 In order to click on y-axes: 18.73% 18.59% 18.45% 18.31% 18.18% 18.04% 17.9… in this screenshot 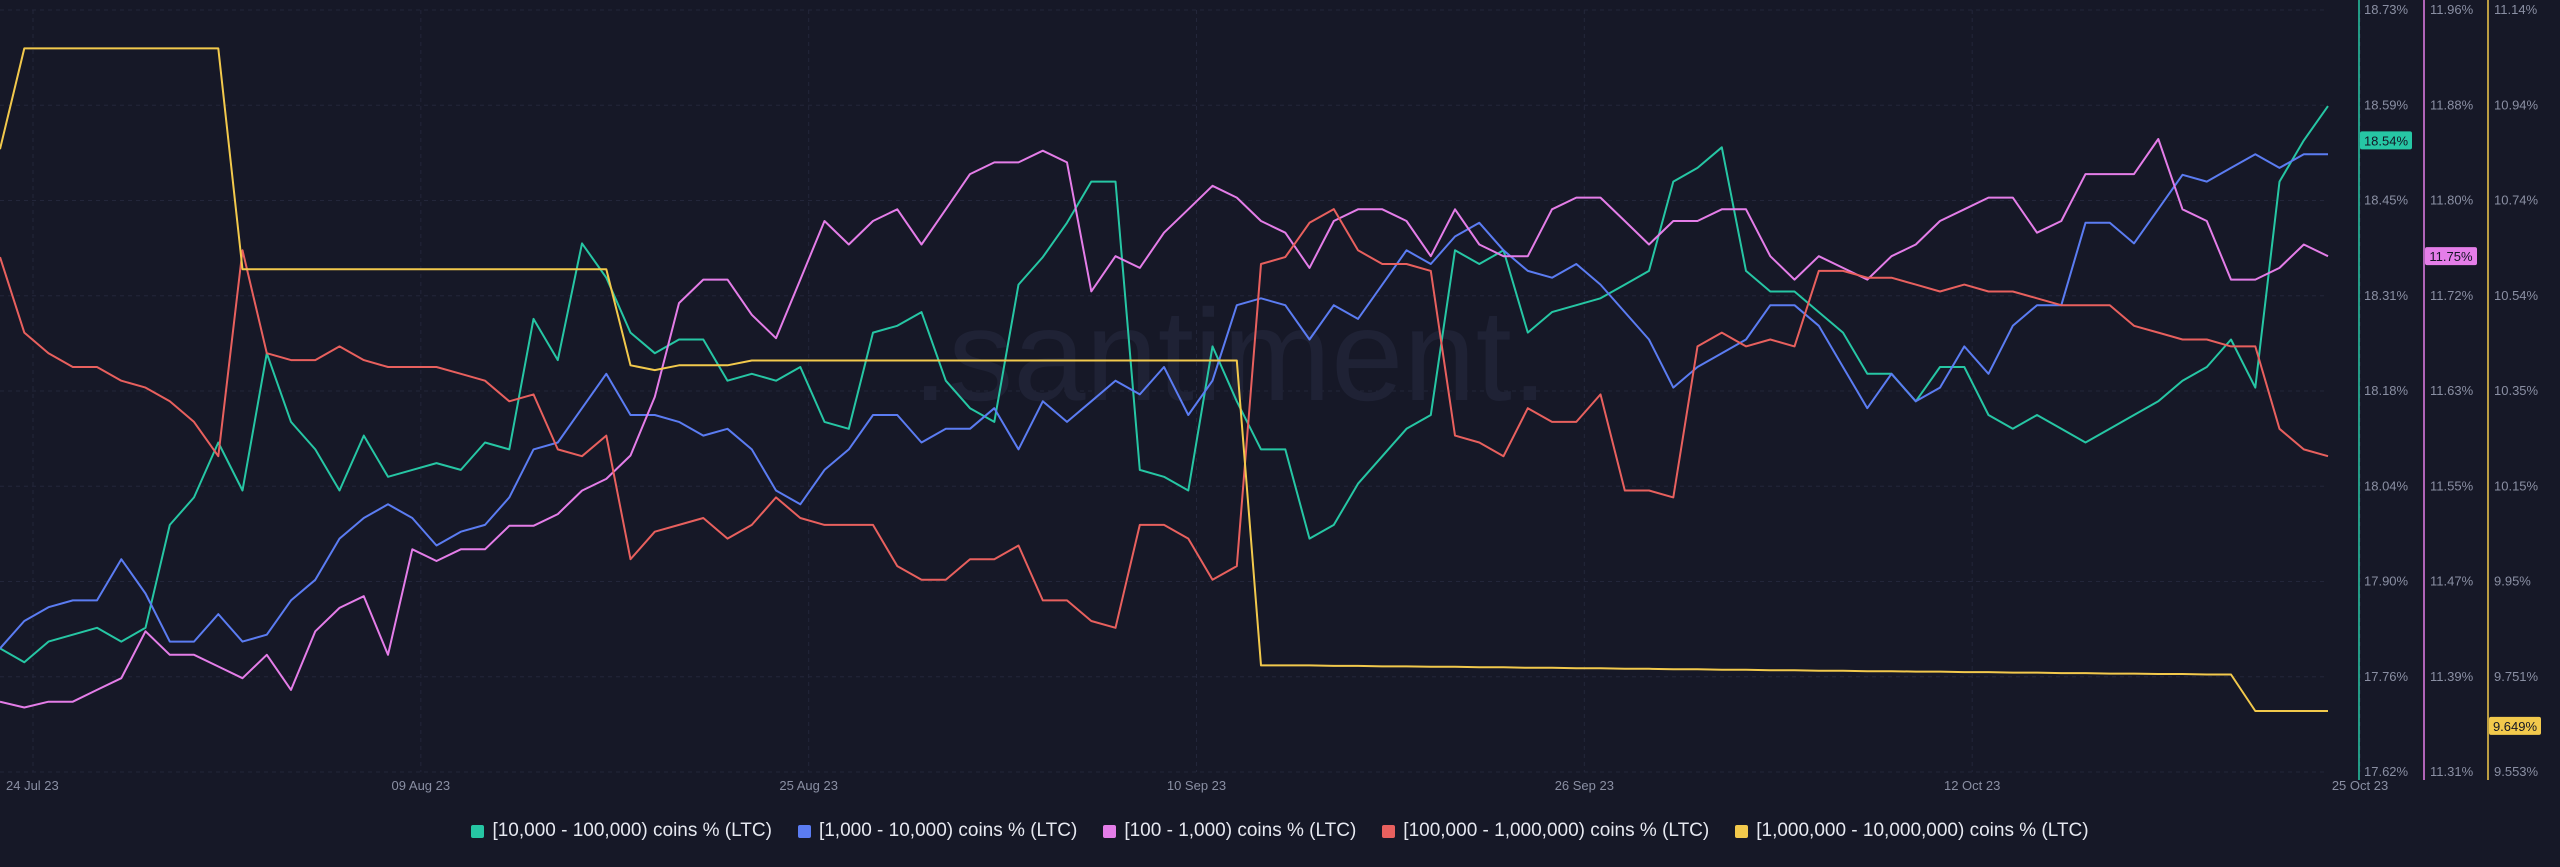, I will do `click(2448, 390)`.